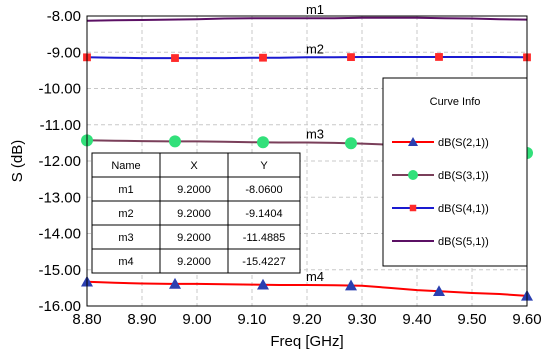  Describe the element at coordinates (17, 161) in the screenshot. I see `y-axis-title: S (dB)` at that location.